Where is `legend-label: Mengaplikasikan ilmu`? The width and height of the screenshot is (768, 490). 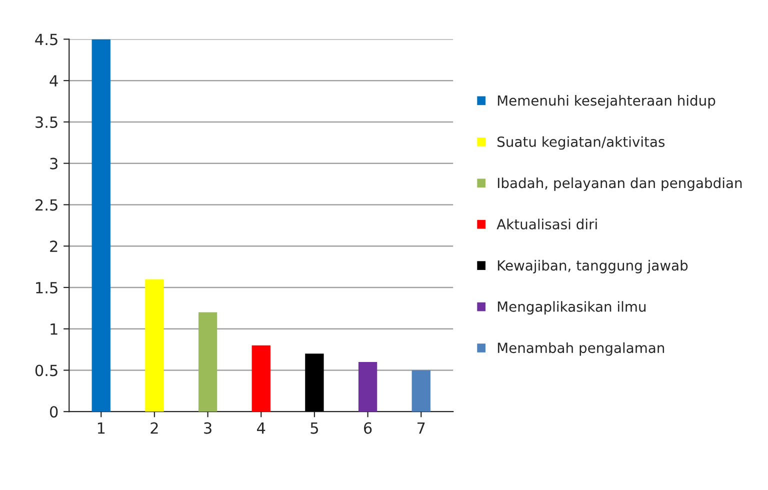
legend-label: Mengaplikasikan ilmu is located at coordinates (572, 308).